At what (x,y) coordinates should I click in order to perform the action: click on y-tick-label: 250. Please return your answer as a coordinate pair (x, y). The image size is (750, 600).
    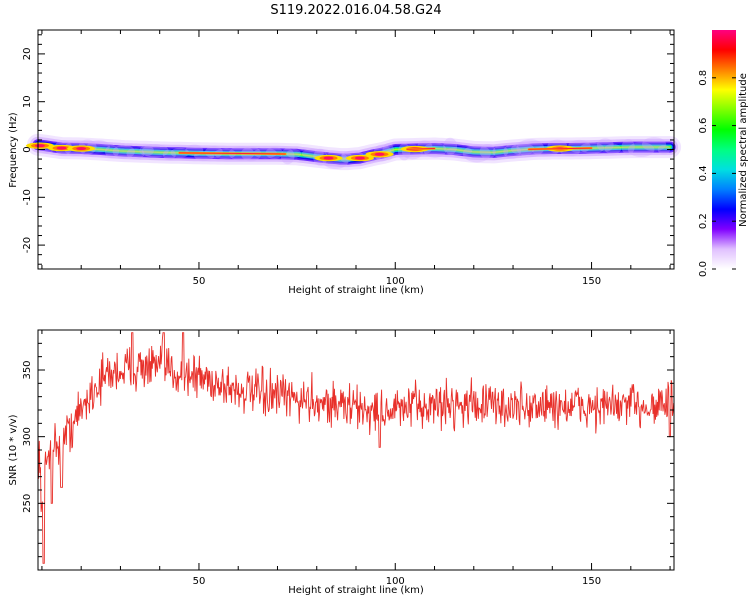
    Looking at the image, I should click on (27, 503).